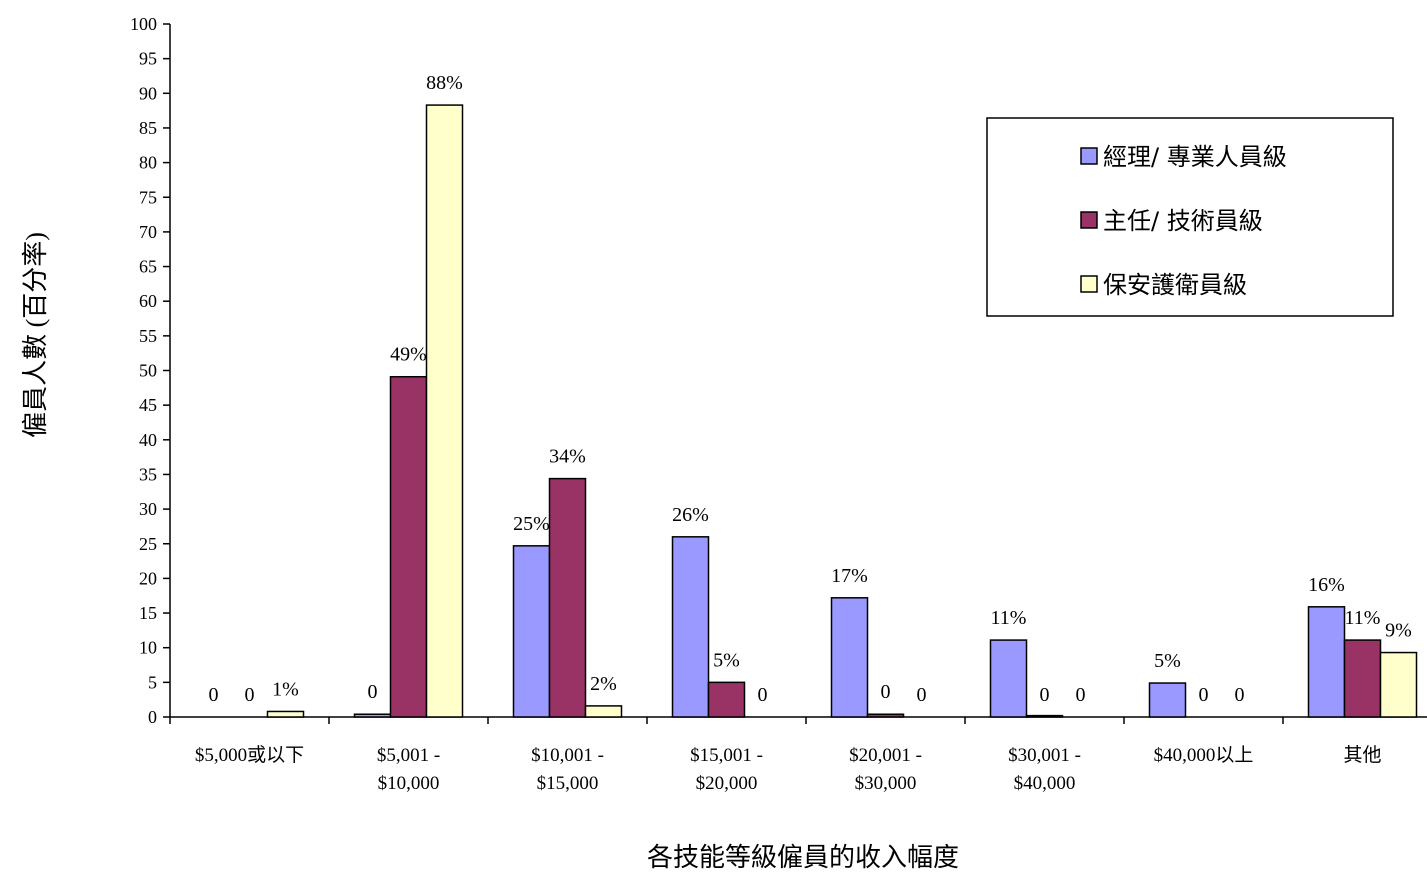 This screenshot has width=1427, height=877. What do you see at coordinates (409, 783) in the screenshot?
I see `x-tick-label: $10,000` at bounding box center [409, 783].